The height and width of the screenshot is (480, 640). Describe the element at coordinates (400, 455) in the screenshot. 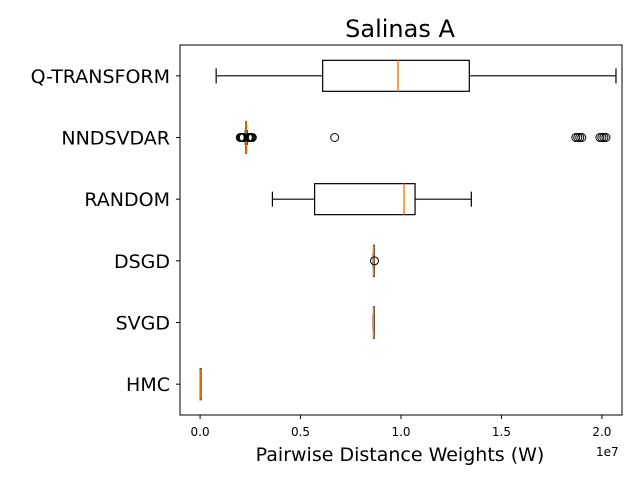

I see `x-axis-label: Pairwise Distance Weights (W)` at that location.